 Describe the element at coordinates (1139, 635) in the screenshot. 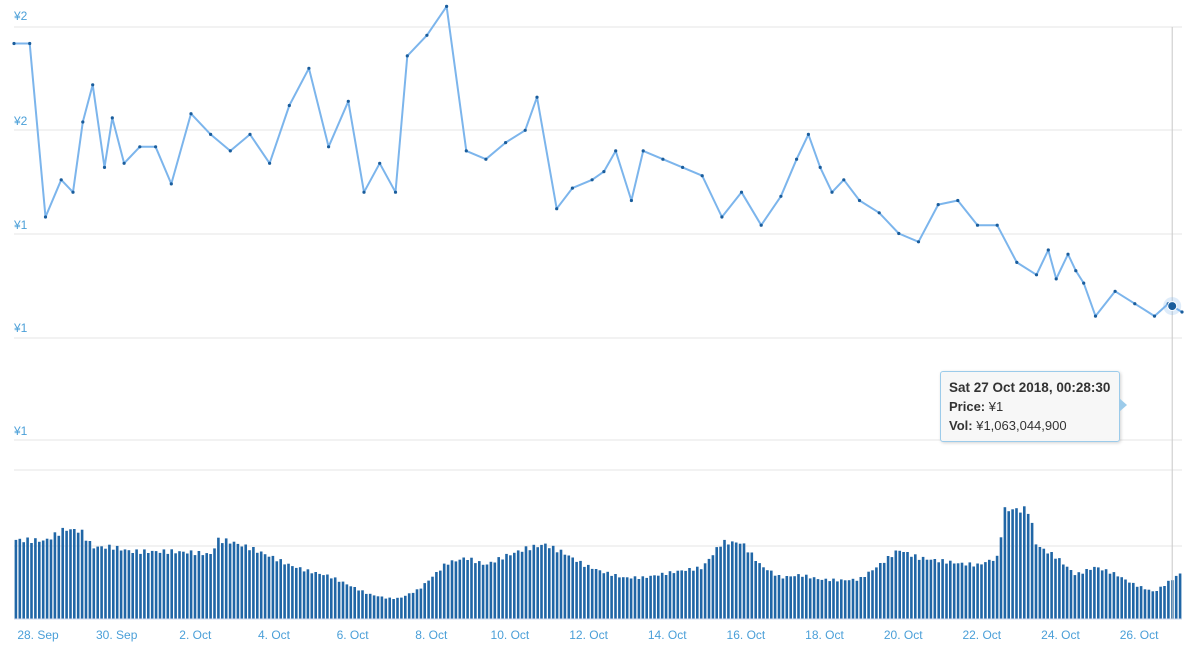

I see `x-tick-label: 26. Oct` at that location.